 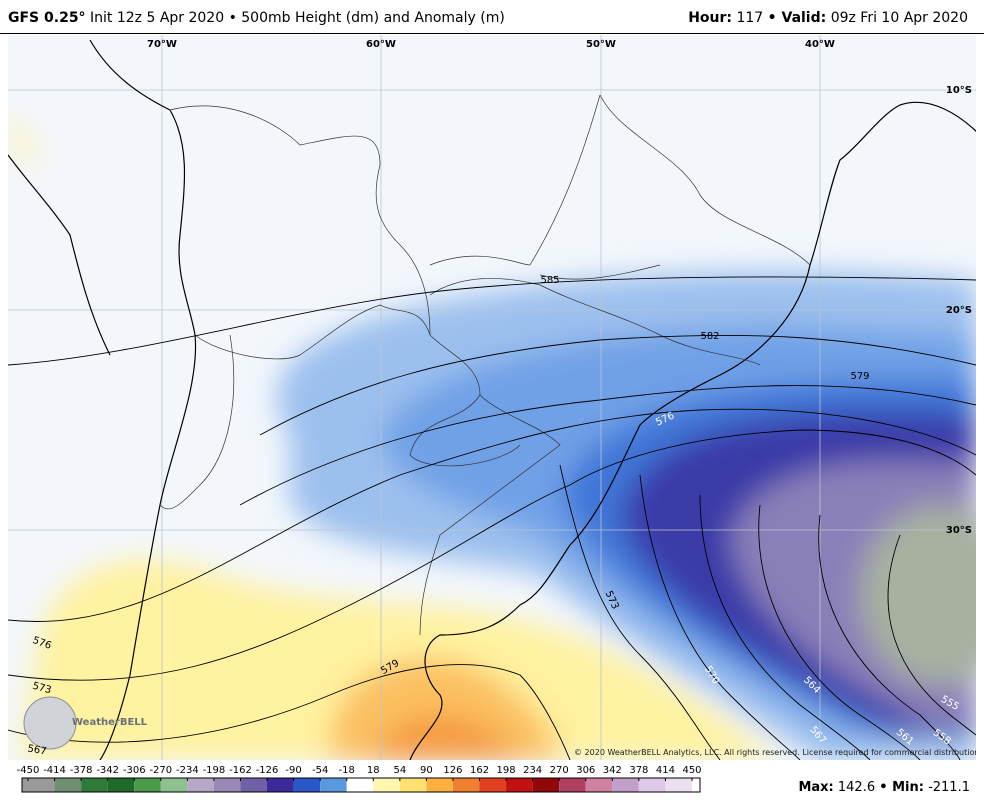 I want to click on colorbar-tick-label: -18, so click(x=347, y=770).